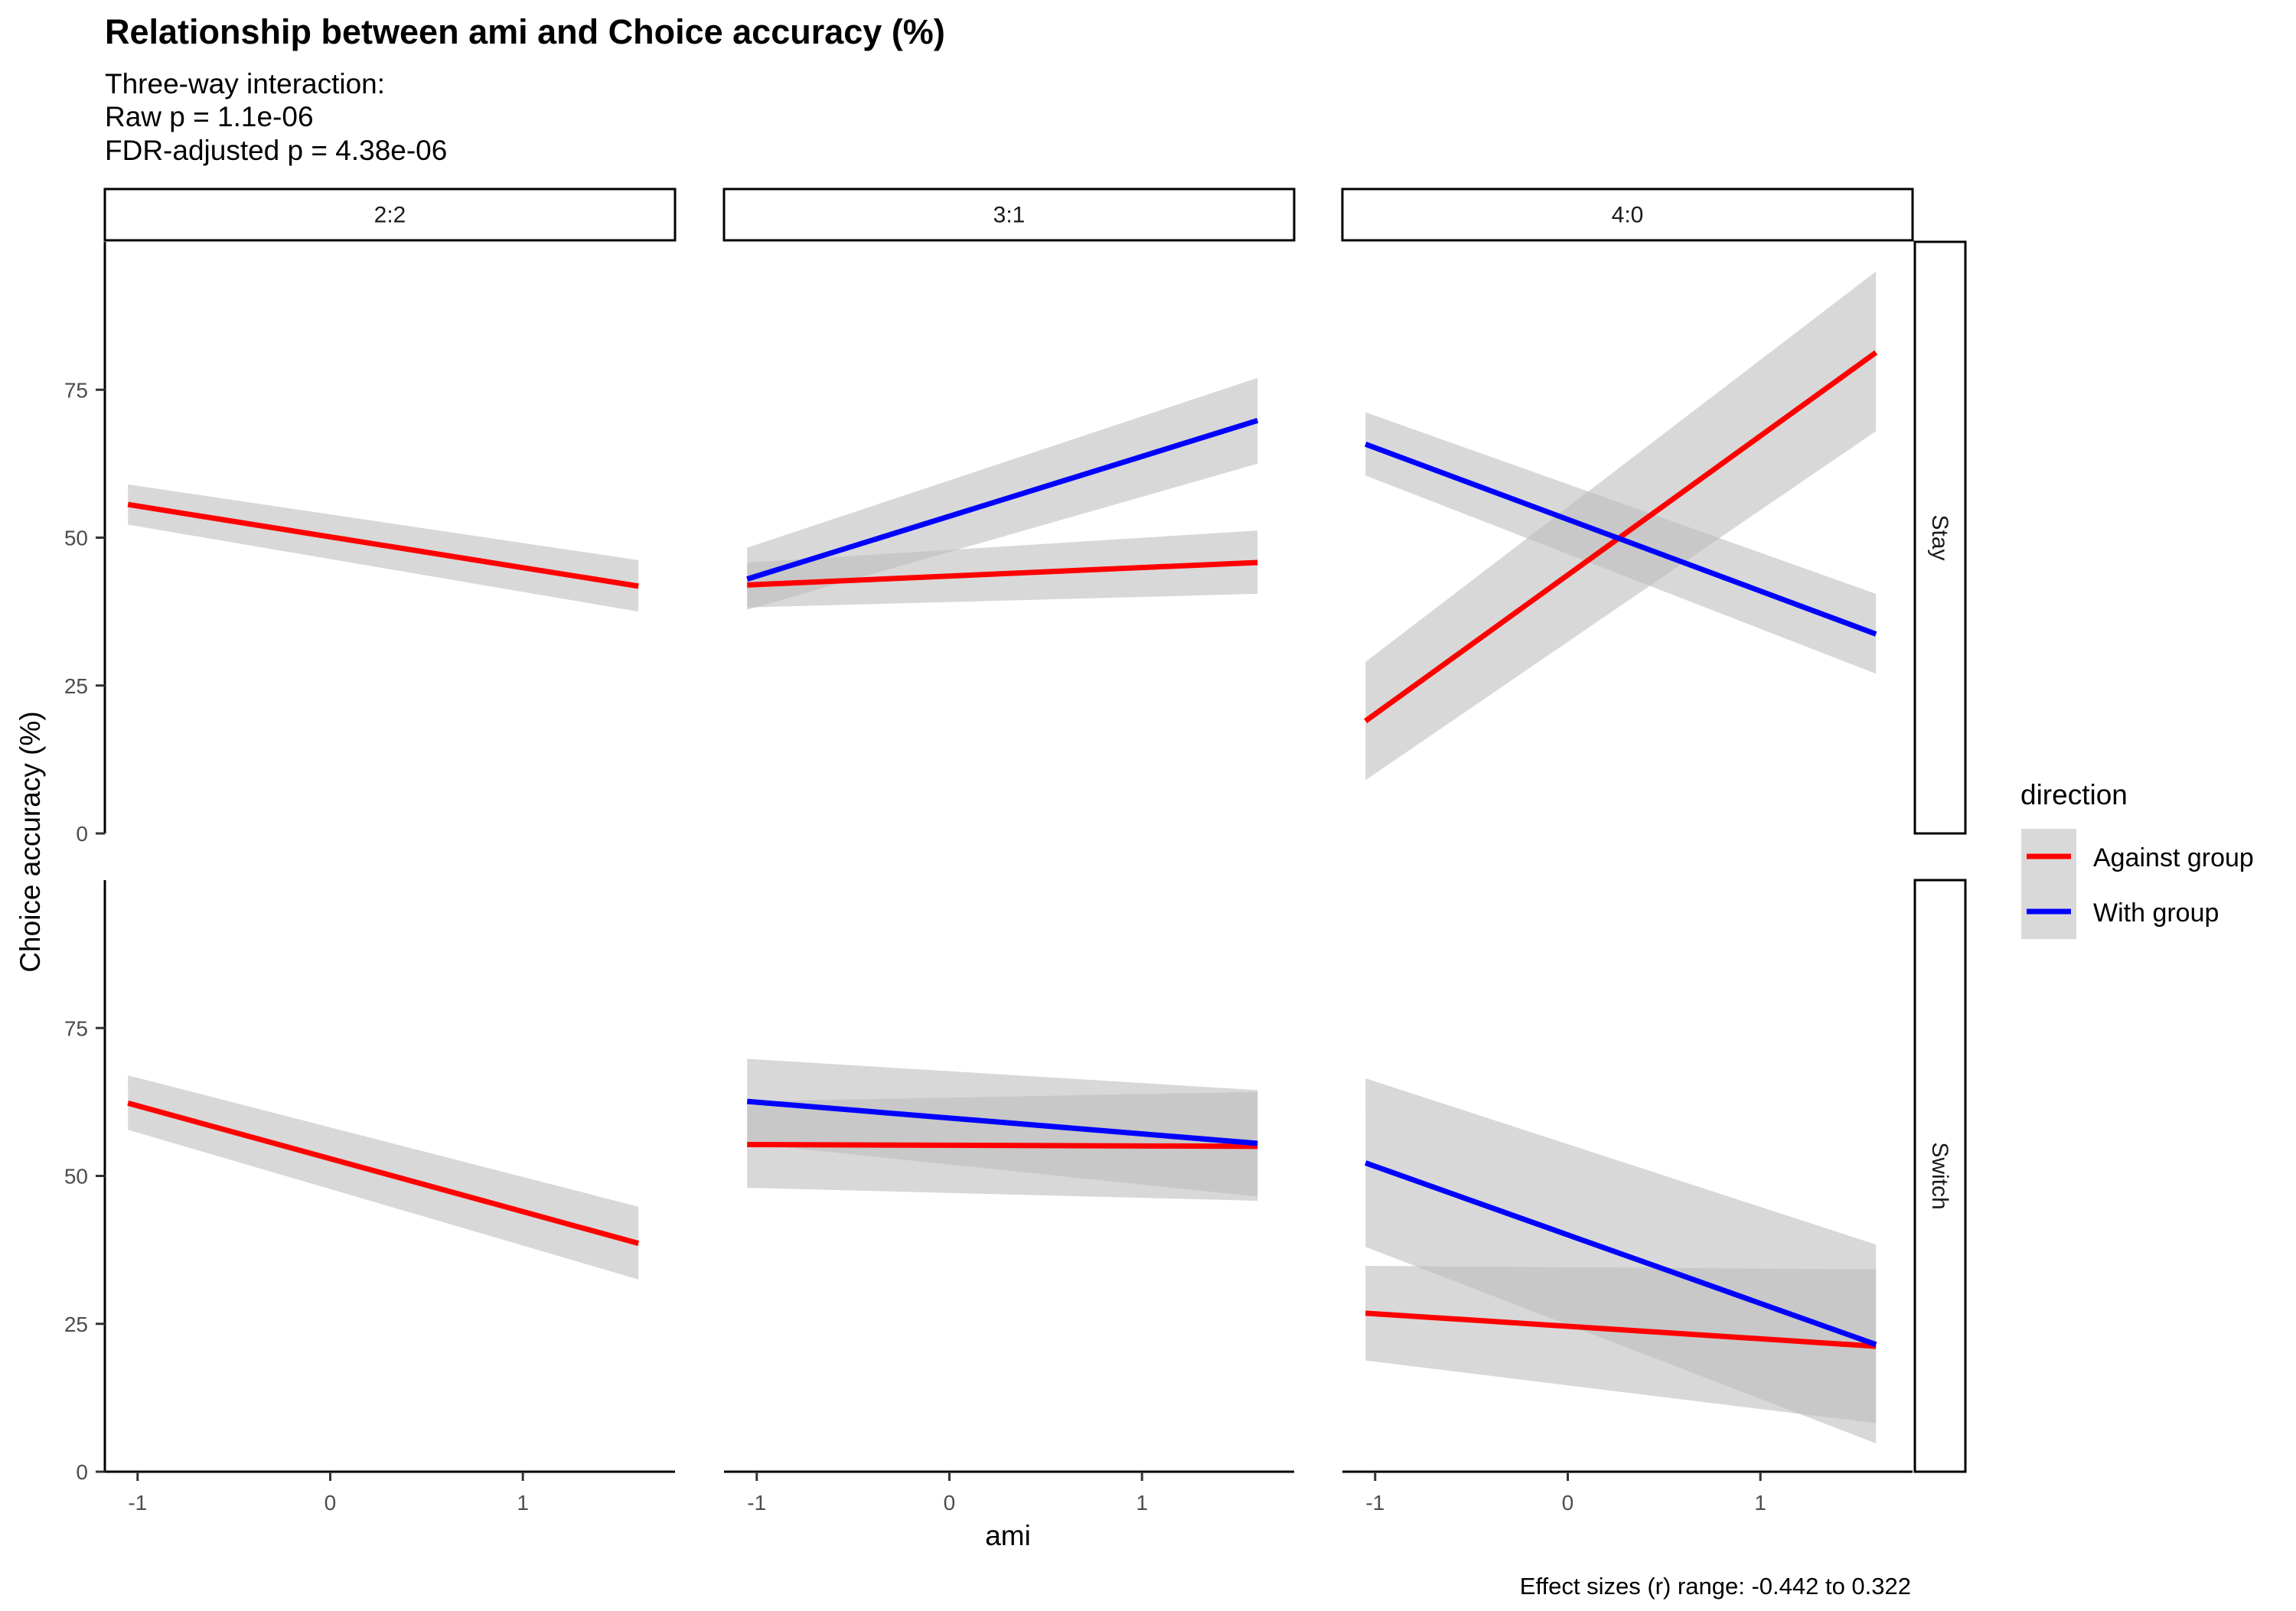 This screenshot has width=2296, height=1611. I want to click on panel-2-2-switch, so click(383, 1177).